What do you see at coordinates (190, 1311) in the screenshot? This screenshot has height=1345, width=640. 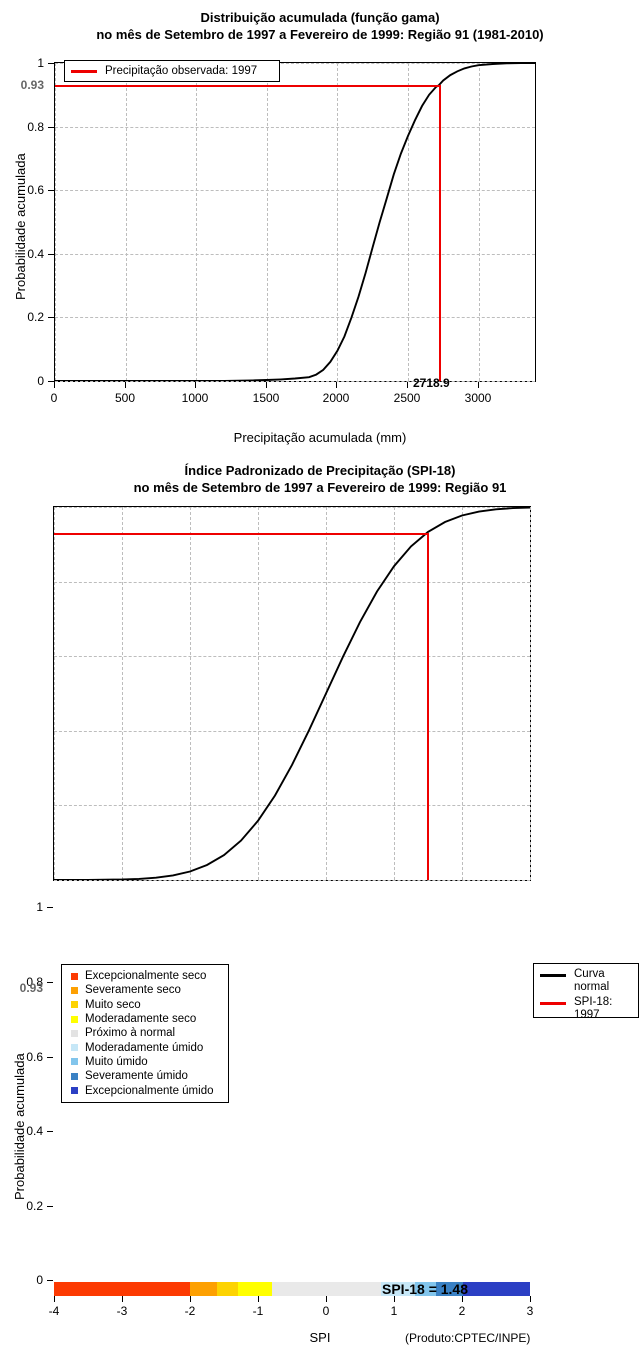 I see `chart2-xlabel--2: -2` at bounding box center [190, 1311].